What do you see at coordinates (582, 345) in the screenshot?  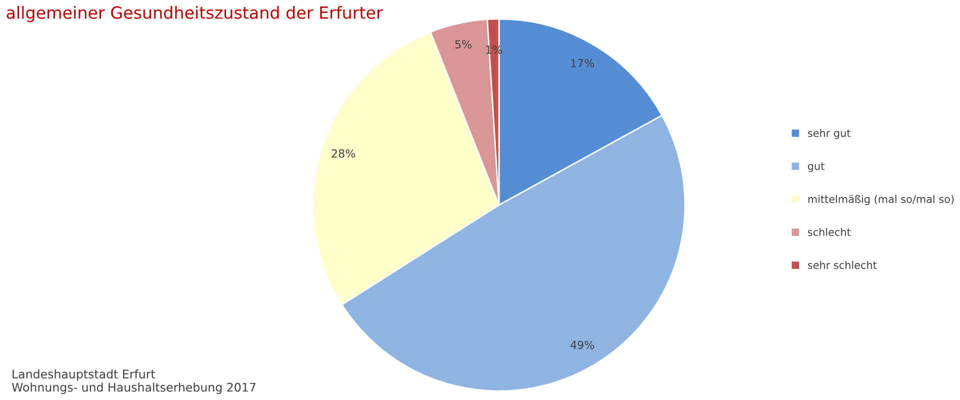 I see `data-label: 49%` at bounding box center [582, 345].